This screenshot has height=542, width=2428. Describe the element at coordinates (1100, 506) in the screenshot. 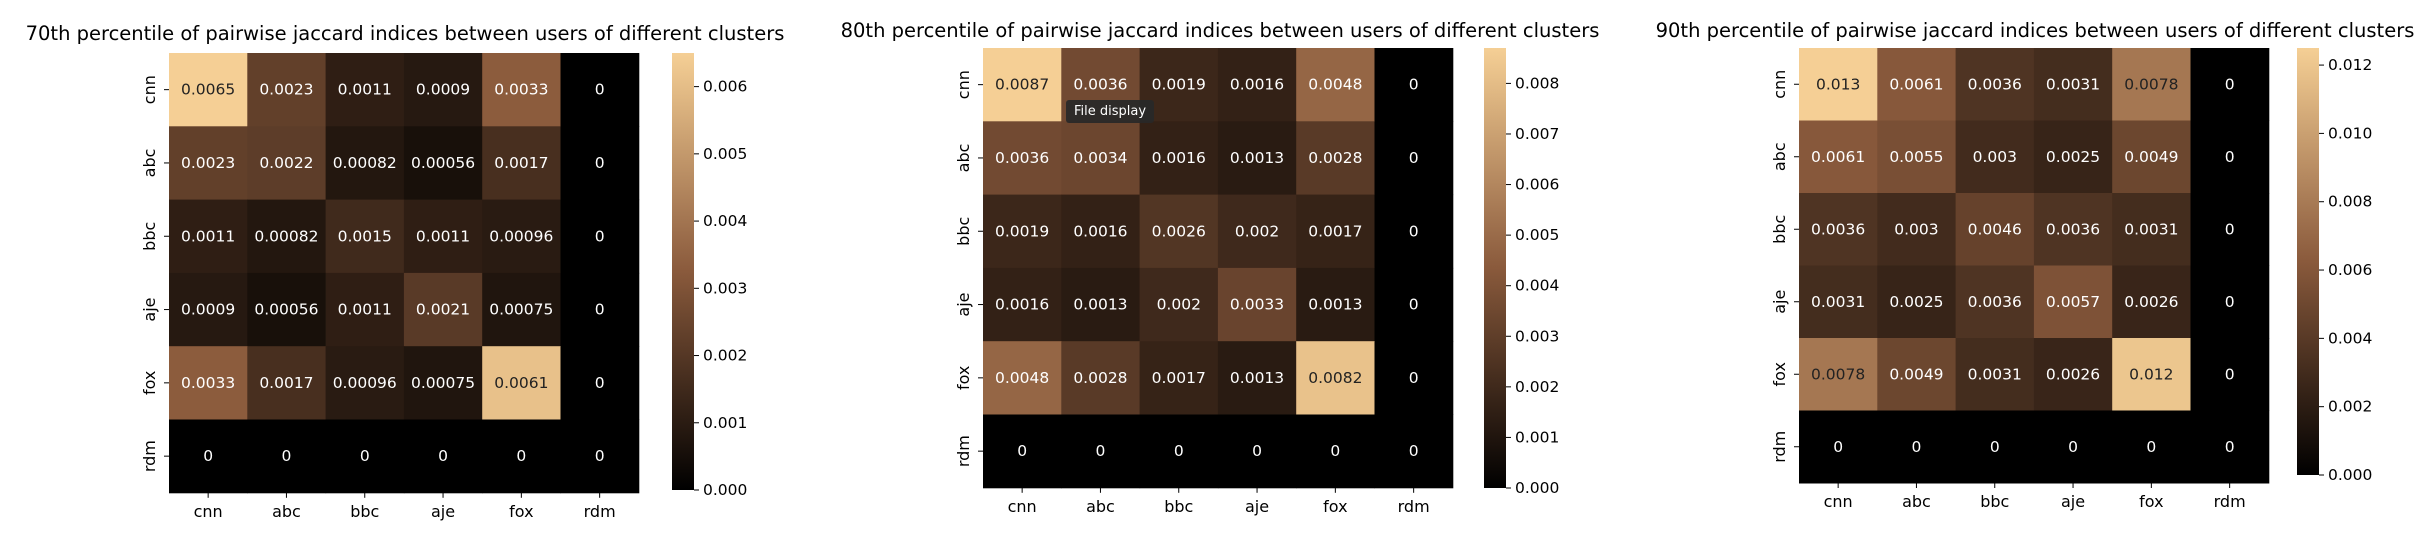

I see `x-tick-label: abc` at that location.